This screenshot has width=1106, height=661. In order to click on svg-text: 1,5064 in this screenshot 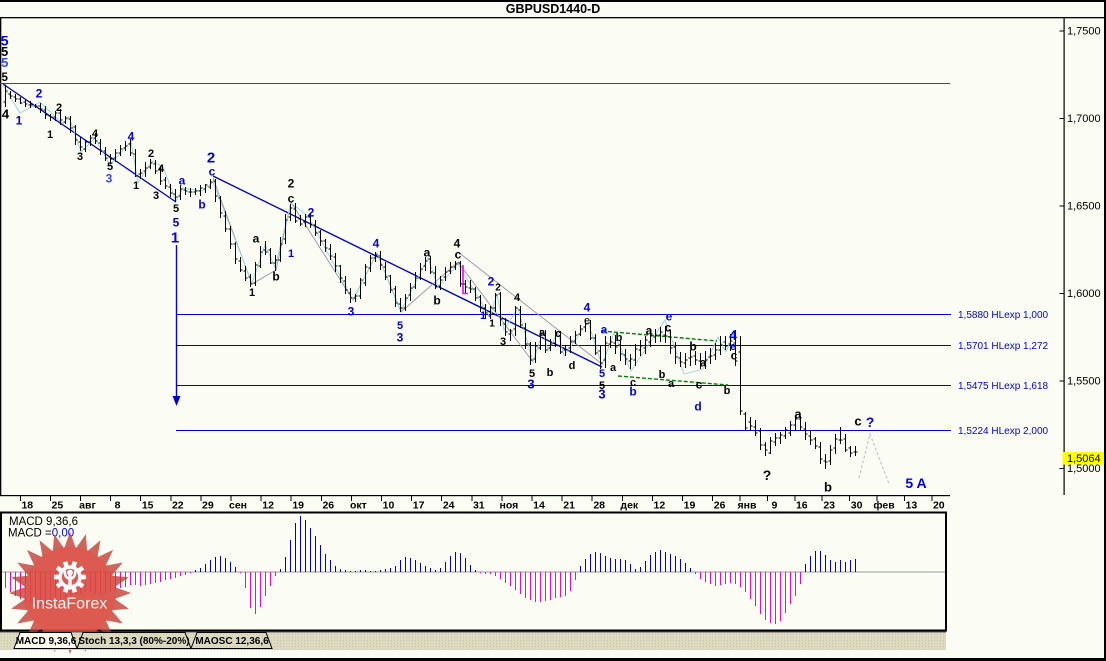, I will do `click(1084, 459)`.